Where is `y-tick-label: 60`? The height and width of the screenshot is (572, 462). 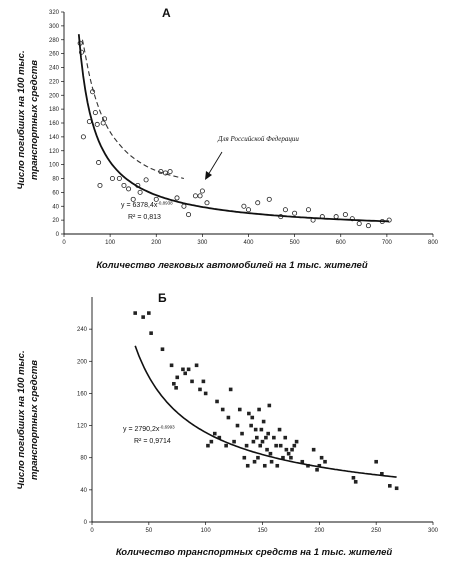 y-tick-label: 60 is located at coordinates (55, 193).